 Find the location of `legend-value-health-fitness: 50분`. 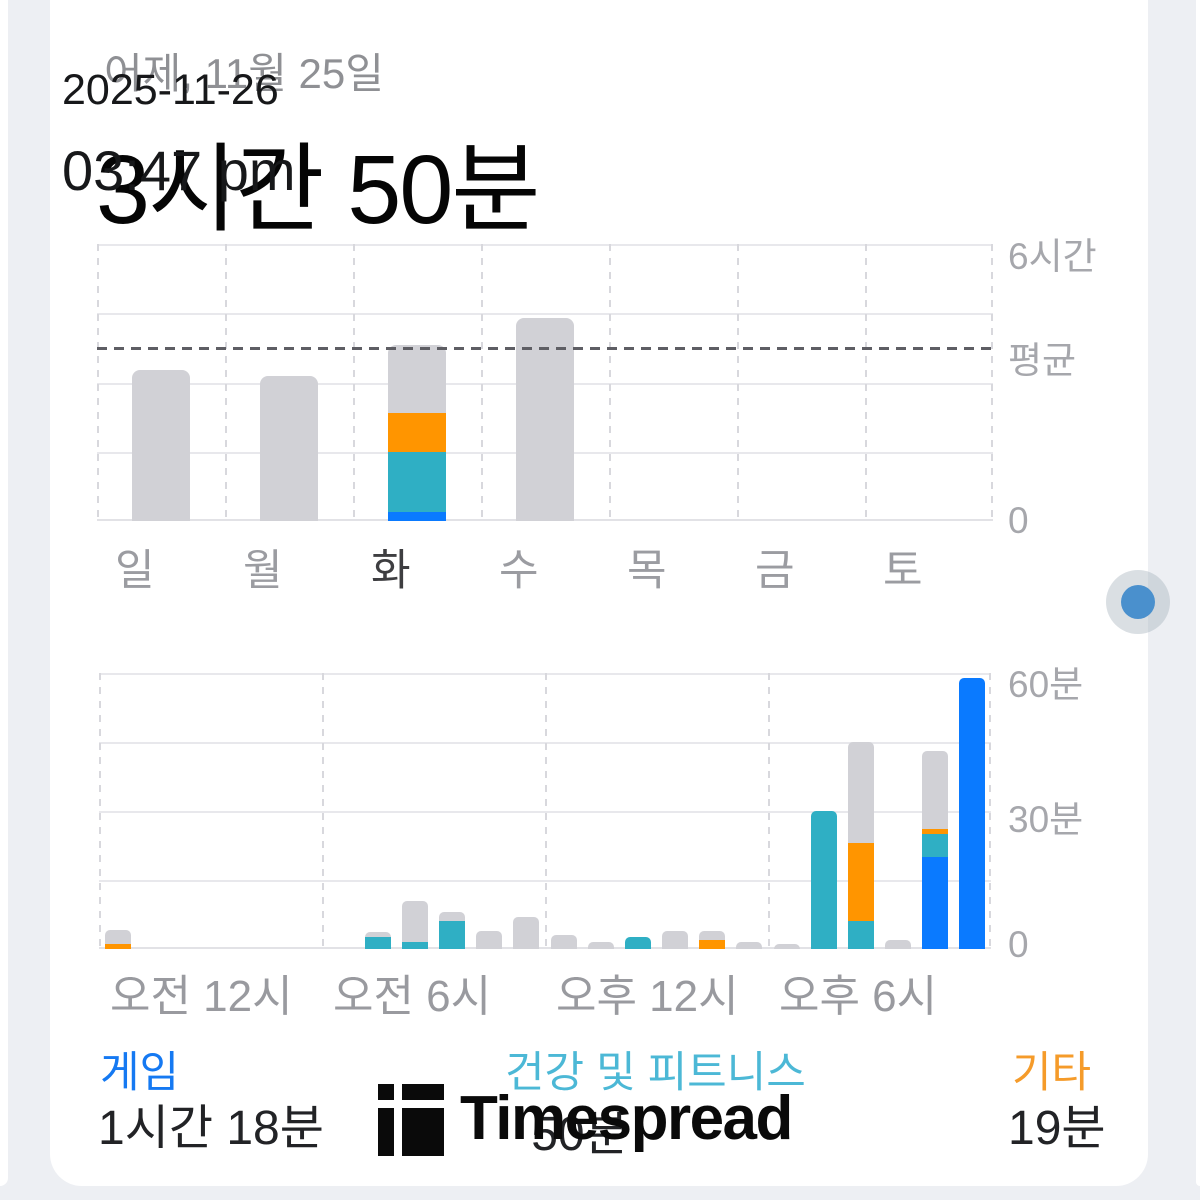

legend-value-health-fitness: 50분 is located at coordinates (580, 1134).